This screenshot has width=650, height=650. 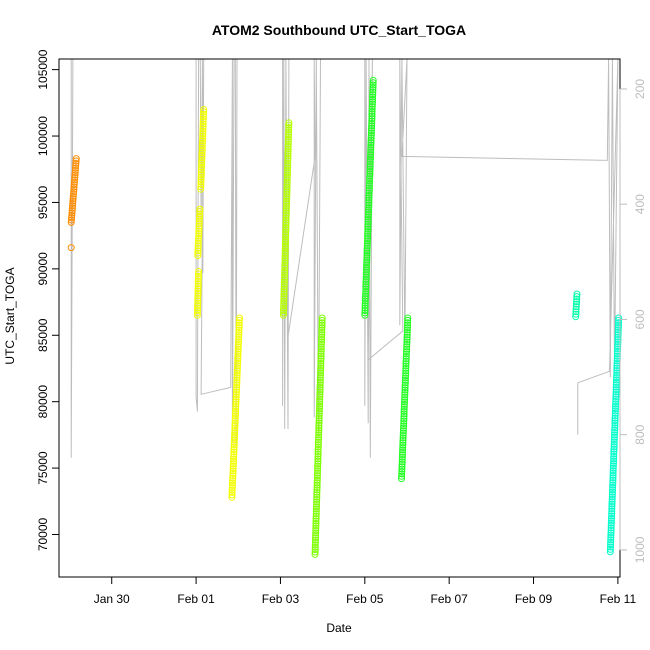 I want to click on x-tick-label: Jan 30, so click(x=112, y=599).